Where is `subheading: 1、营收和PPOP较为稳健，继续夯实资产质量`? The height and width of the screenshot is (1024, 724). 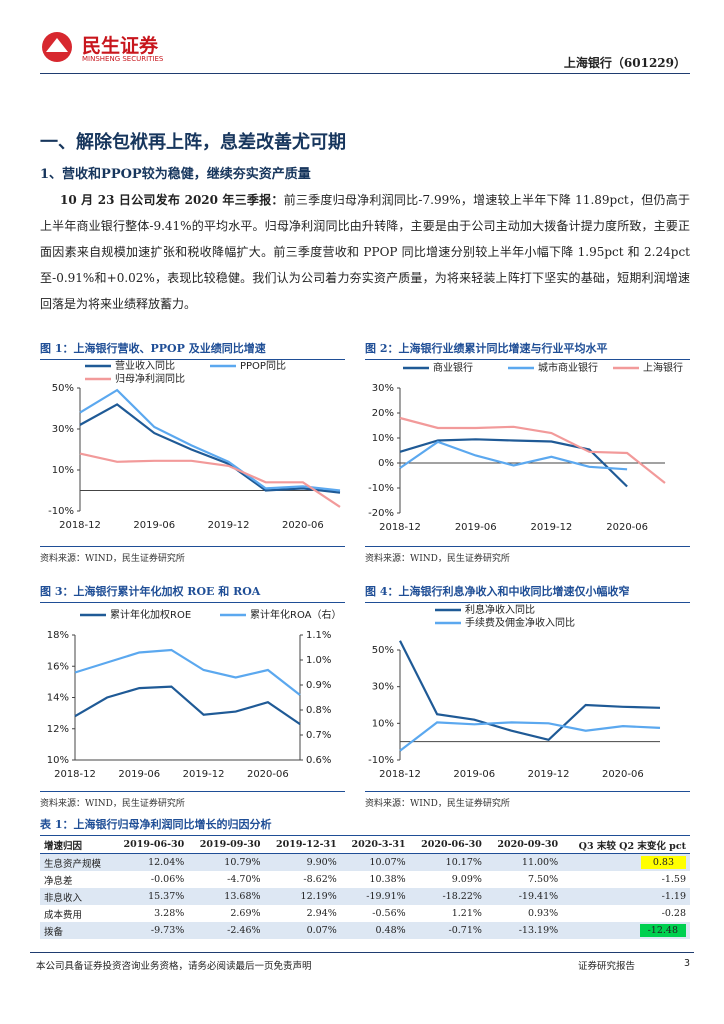 subheading: 1、营收和PPOP较为稳健，继续夯实资产质量 is located at coordinates (175, 174).